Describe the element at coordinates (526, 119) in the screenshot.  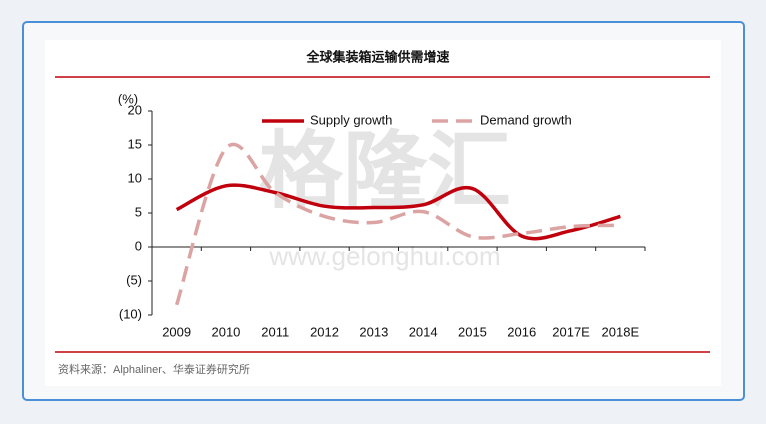
I see `legend-label: Demand growth` at that location.